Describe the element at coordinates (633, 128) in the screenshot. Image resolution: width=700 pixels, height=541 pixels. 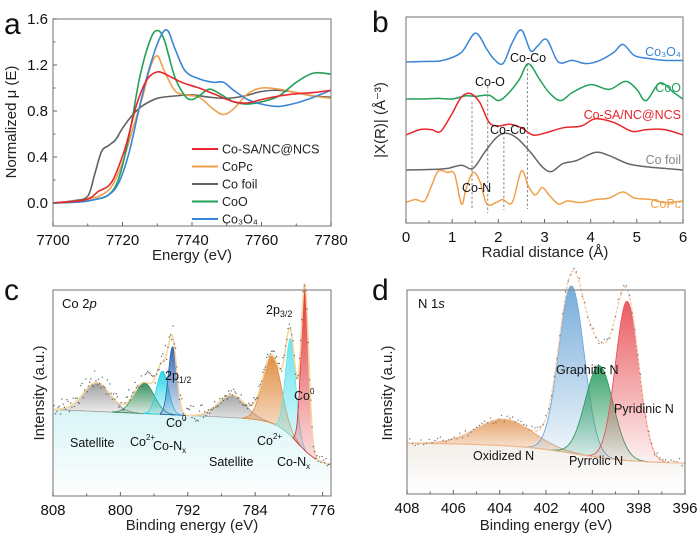
I see `series-labels-b: Co₃O₄ CoO Co-SA/NC@NCS Co foil CoPc` at that location.